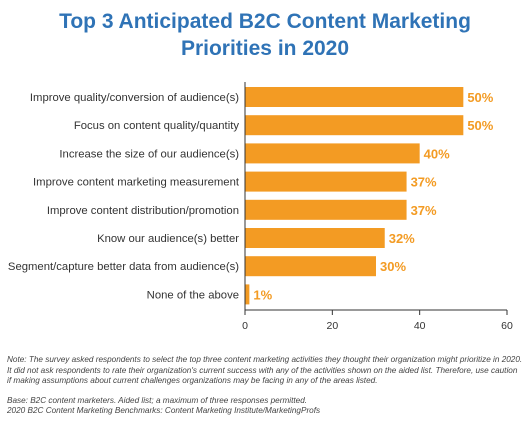  Describe the element at coordinates (136, 183) in the screenshot. I see `category-label: Improve content marketing measurement` at that location.